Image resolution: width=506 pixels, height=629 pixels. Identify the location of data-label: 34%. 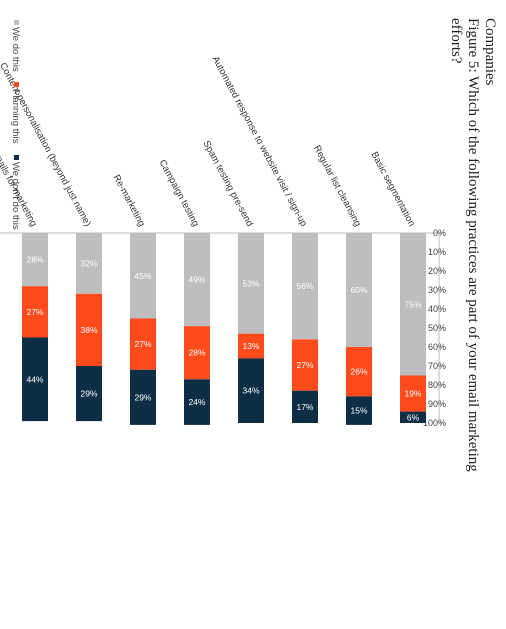
(250, 391).